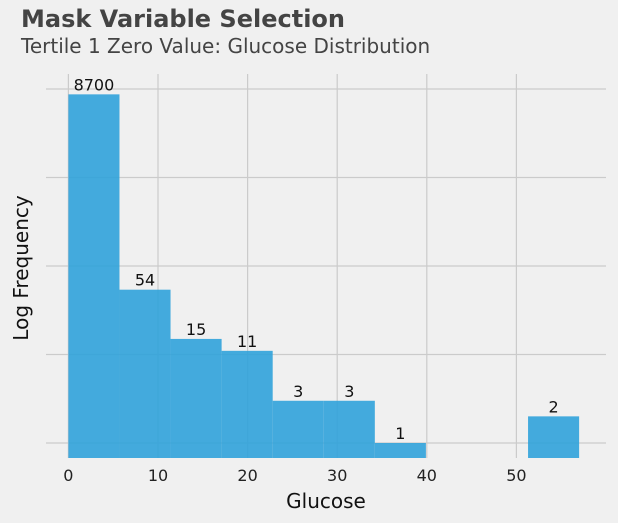 Image resolution: width=618 pixels, height=523 pixels. Describe the element at coordinates (183, 19) in the screenshot. I see `chart-title: Mask Variable Selection` at that location.